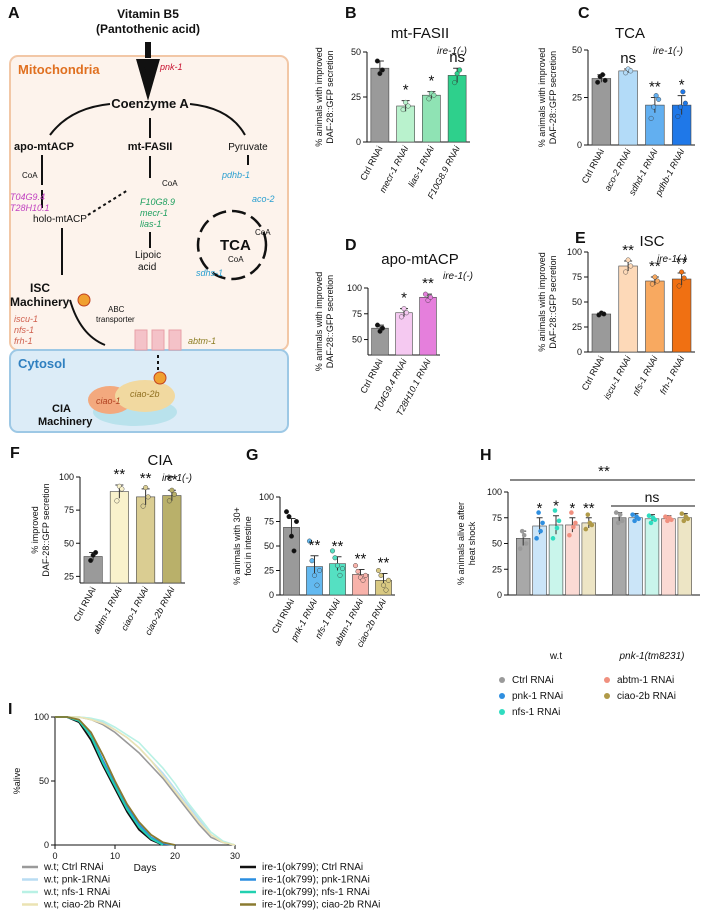 The height and width of the screenshot is (912, 709). I want to click on x-tick-label: 10, so click(115, 856).